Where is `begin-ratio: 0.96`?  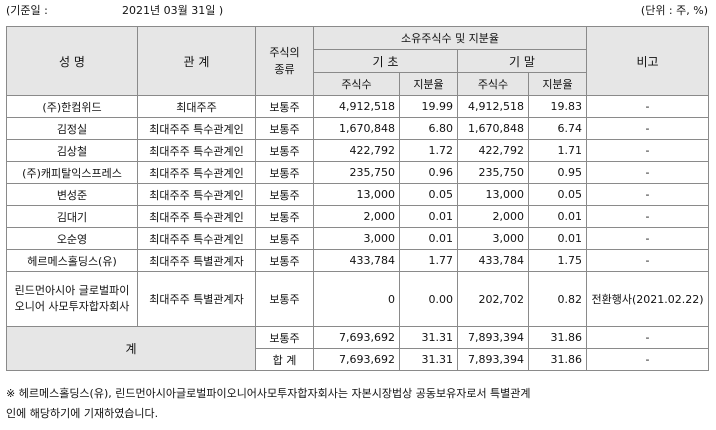 begin-ratio: 0.96 is located at coordinates (428, 172).